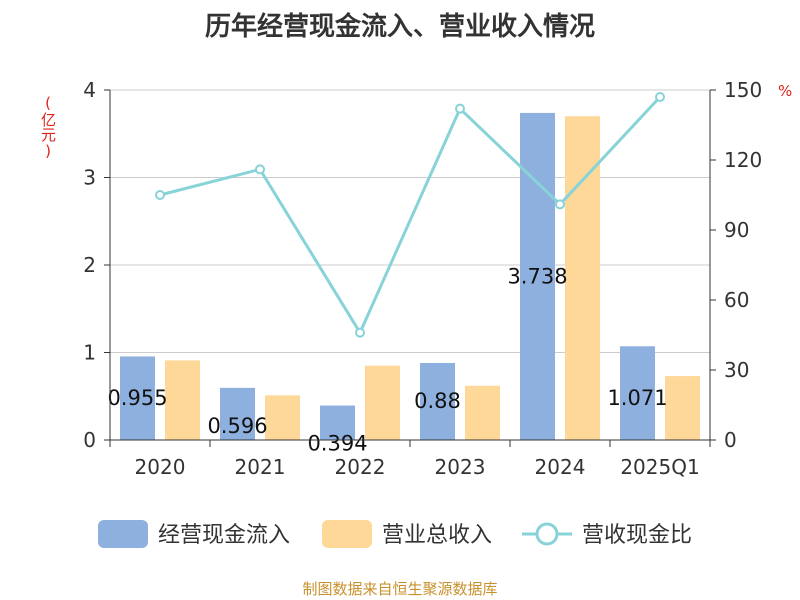 This screenshot has height=600, width=800. What do you see at coordinates (160, 467) in the screenshot?
I see `x-axis-tick-label: 2020` at bounding box center [160, 467].